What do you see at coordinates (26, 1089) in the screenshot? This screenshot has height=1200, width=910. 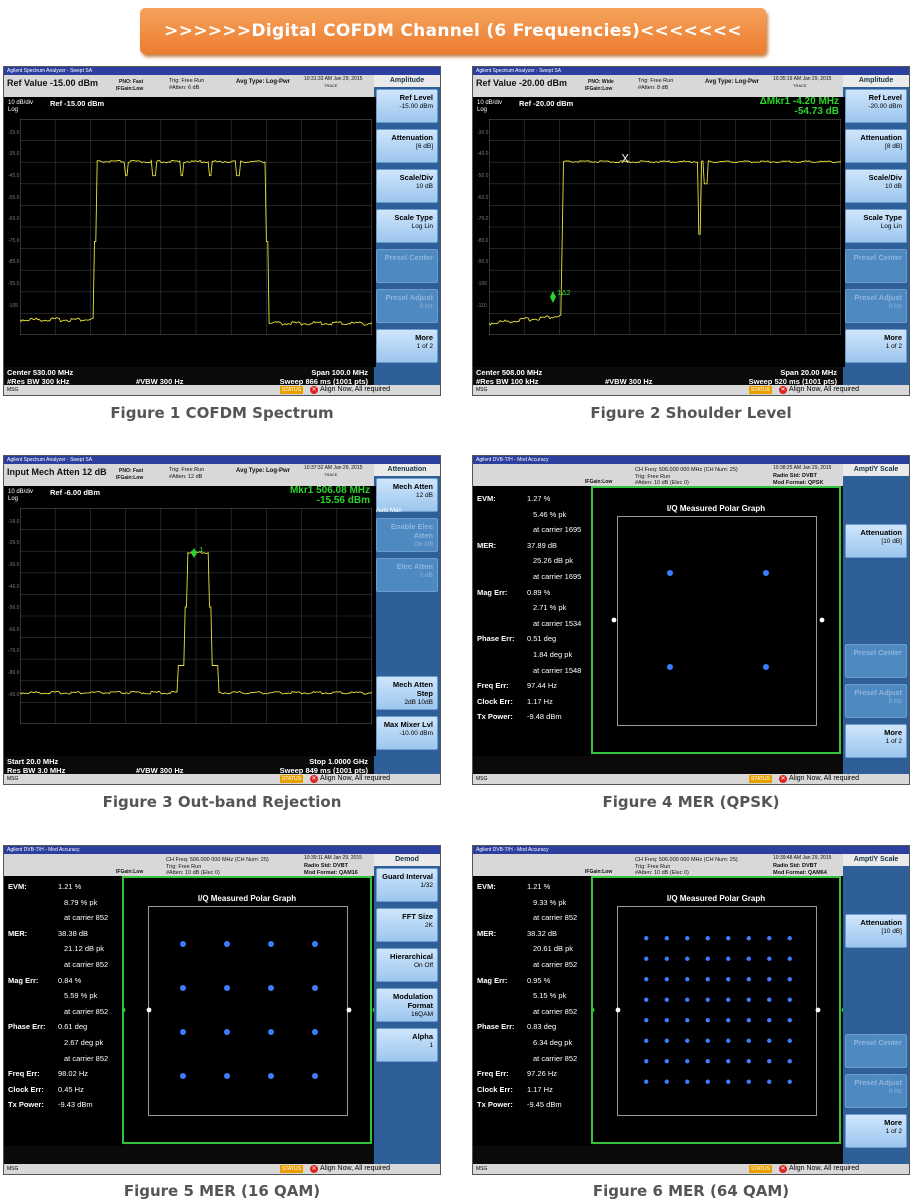 I see `meas-label: Clock Err:` at bounding box center [26, 1089].